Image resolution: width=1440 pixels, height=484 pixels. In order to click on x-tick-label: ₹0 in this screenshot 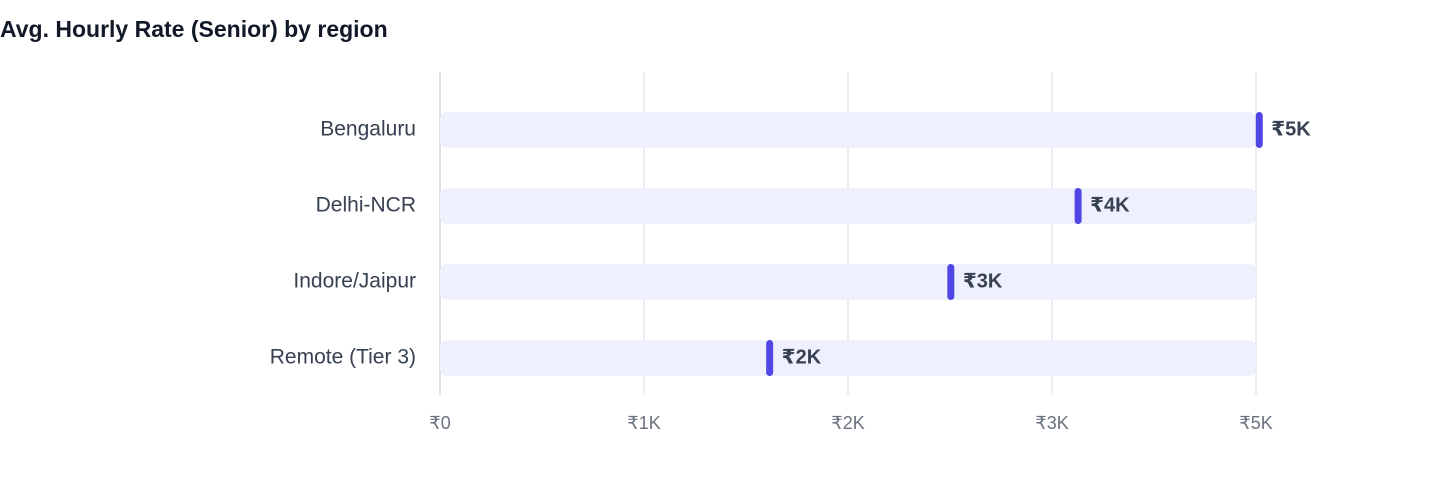, I will do `click(439, 423)`.